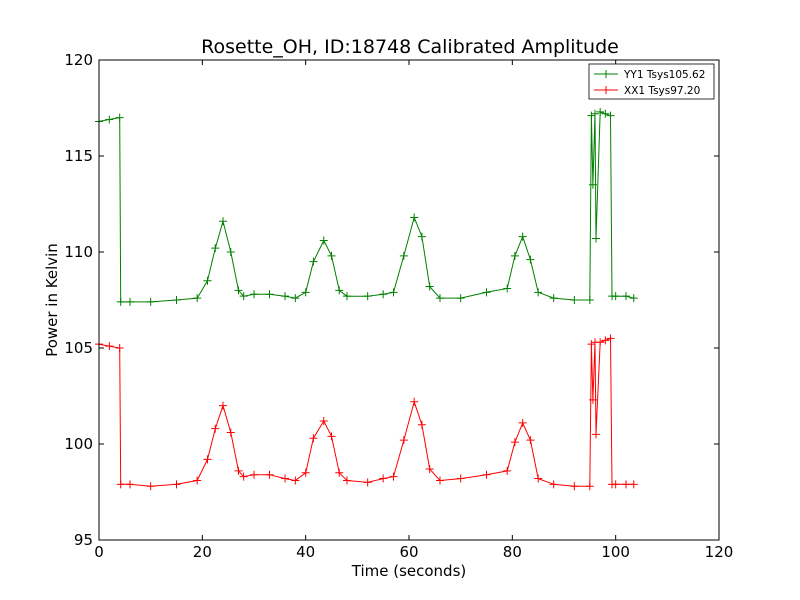 This screenshot has height=600, width=800. I want to click on x-tick-label-4: 80, so click(512, 552).